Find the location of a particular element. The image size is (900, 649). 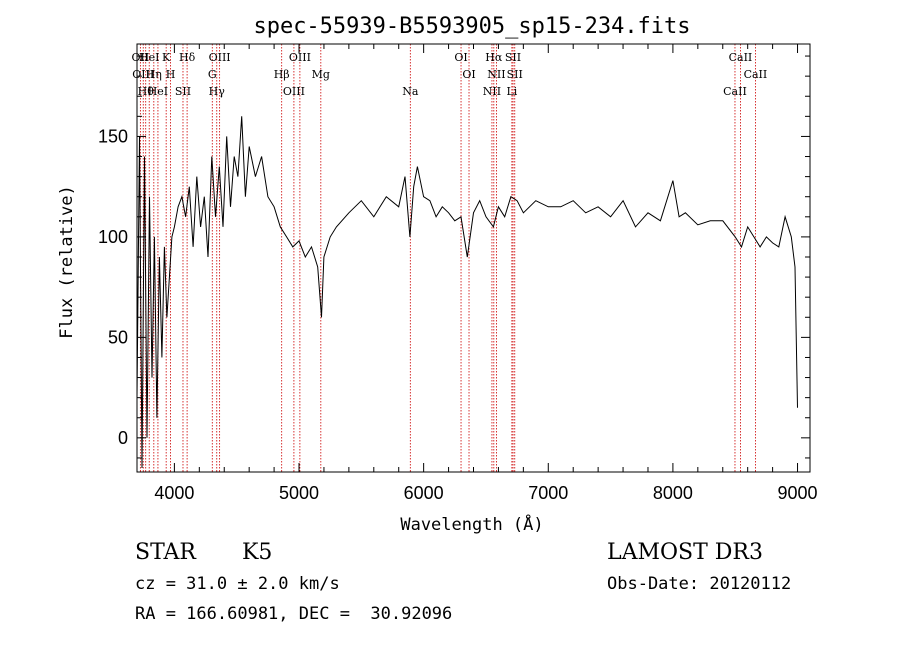

y-tick-label: 0 is located at coordinates (123, 438).